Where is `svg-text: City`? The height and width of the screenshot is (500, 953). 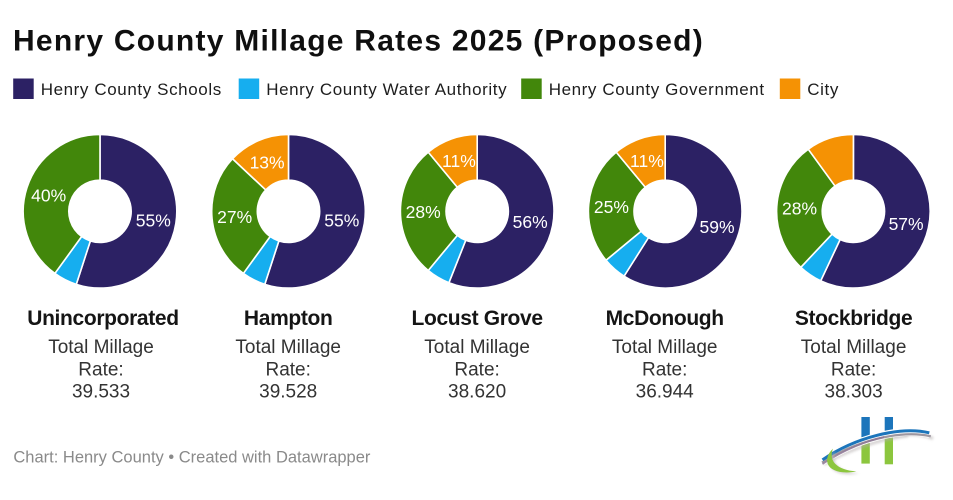
svg-text: City is located at coordinates (823, 89).